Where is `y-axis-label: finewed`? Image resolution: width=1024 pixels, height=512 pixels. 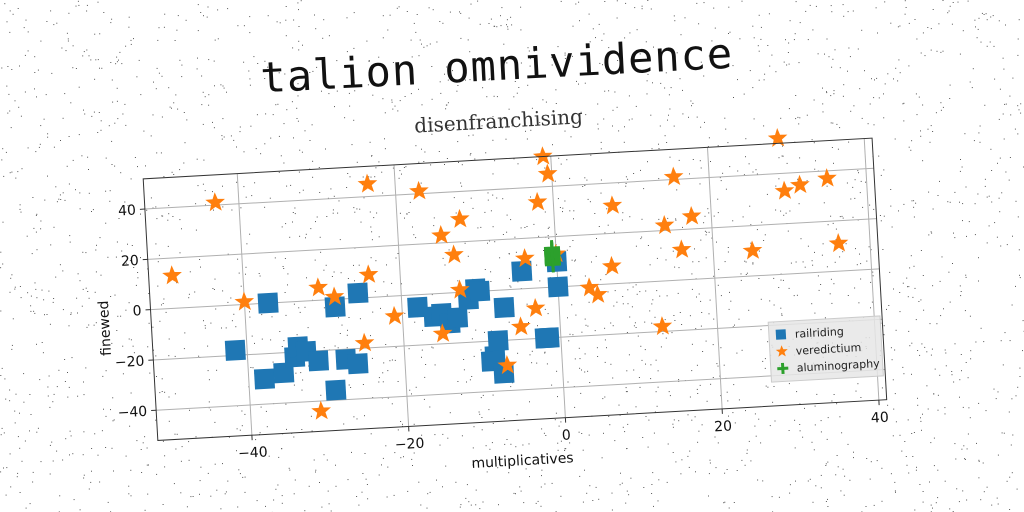 y-axis-label: finewed is located at coordinates (105, 328).